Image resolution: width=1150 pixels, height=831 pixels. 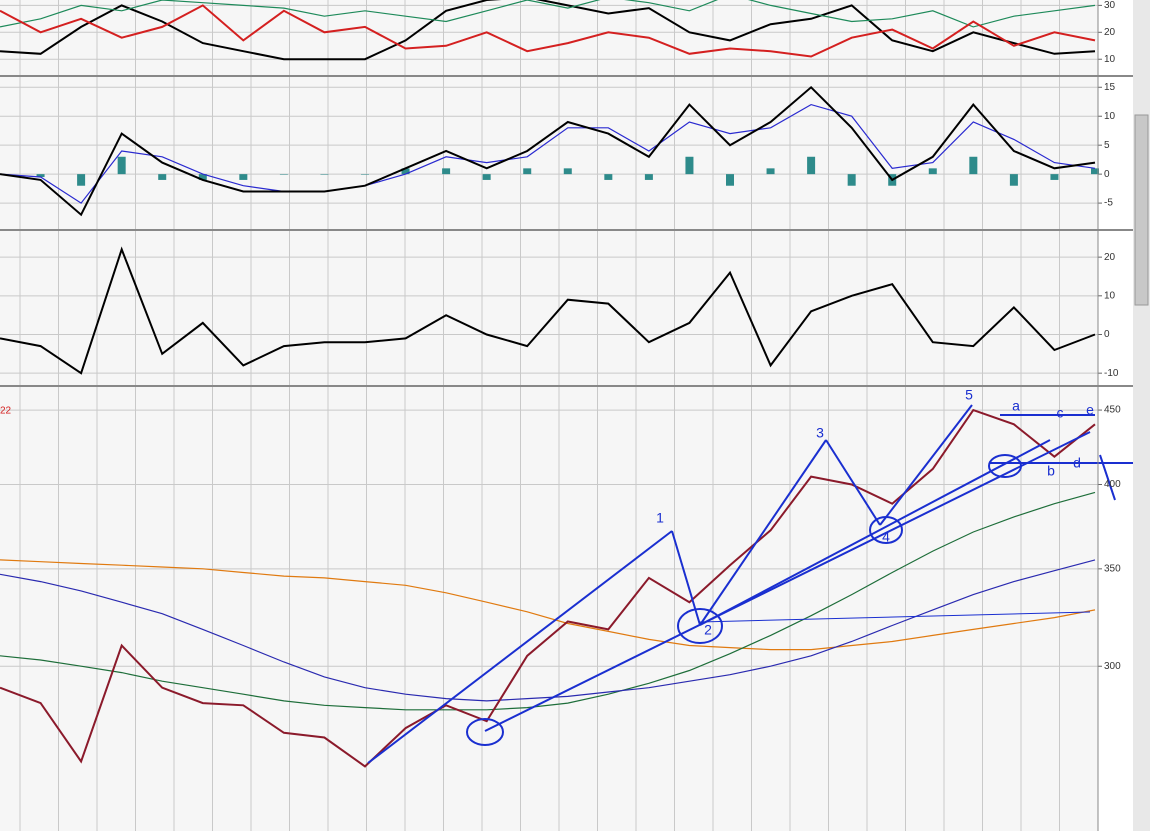 I want to click on wave-label: b, so click(x=1051, y=471).